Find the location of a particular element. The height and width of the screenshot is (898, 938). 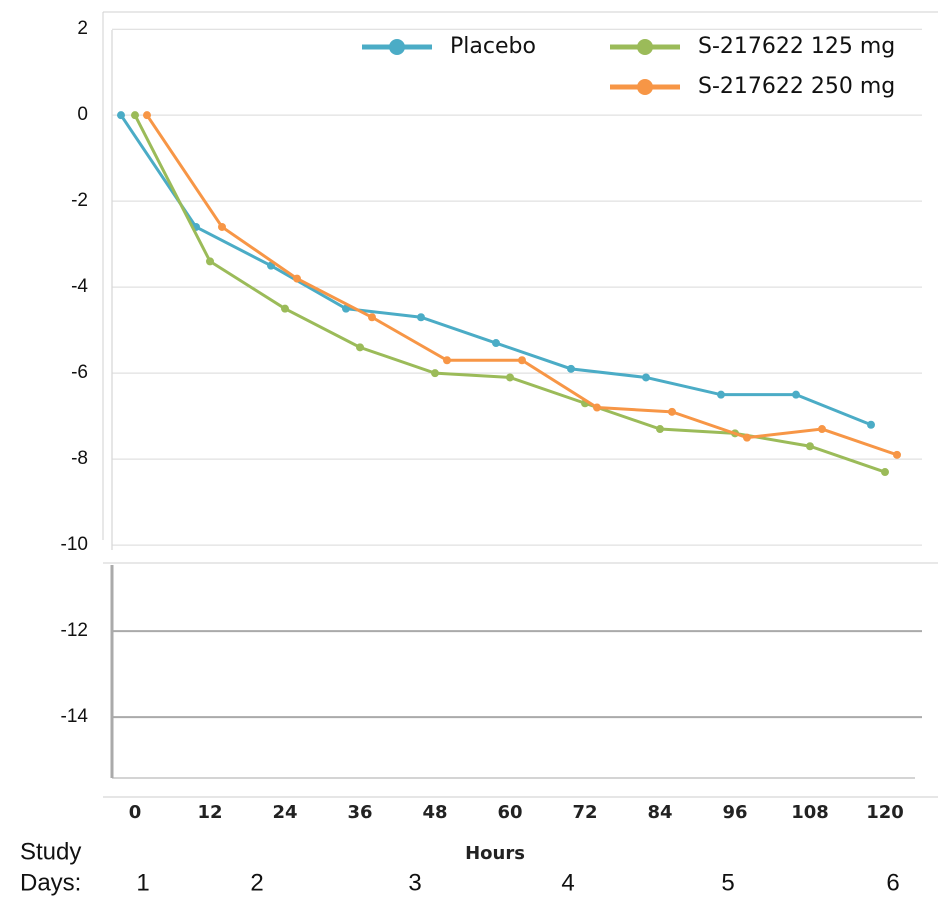

x-tick-label: 72 is located at coordinates (584, 812).